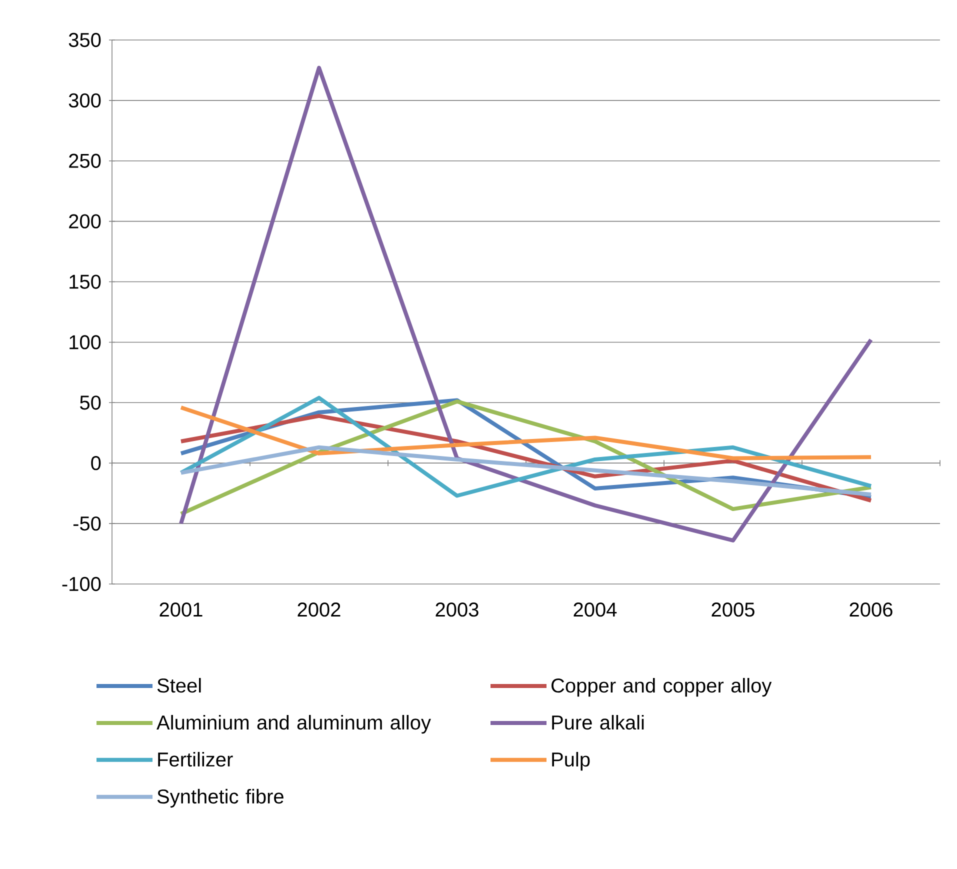  I want to click on y-tick-label: -50, so click(87, 523).